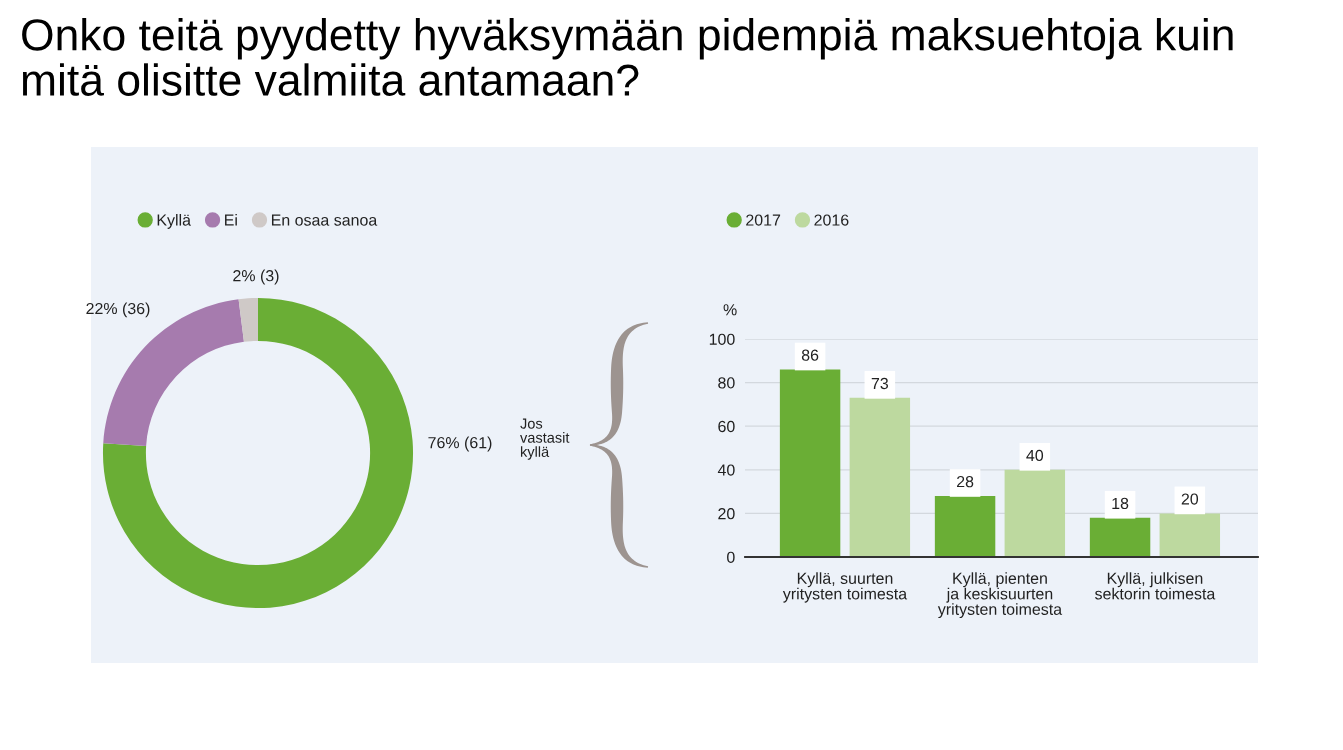  What do you see at coordinates (1035, 455) in the screenshot?
I see `data-label: 40` at bounding box center [1035, 455].